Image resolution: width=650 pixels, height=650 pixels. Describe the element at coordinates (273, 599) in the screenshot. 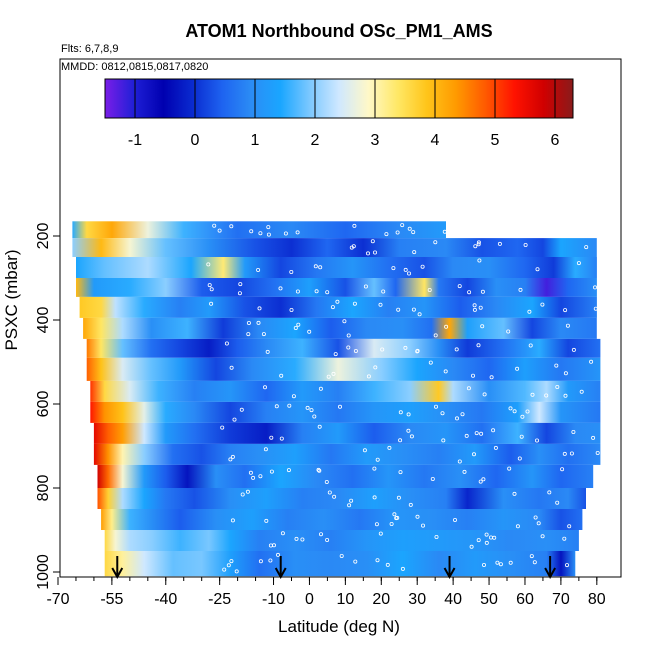

I see `x-tick-label: -10` at that location.